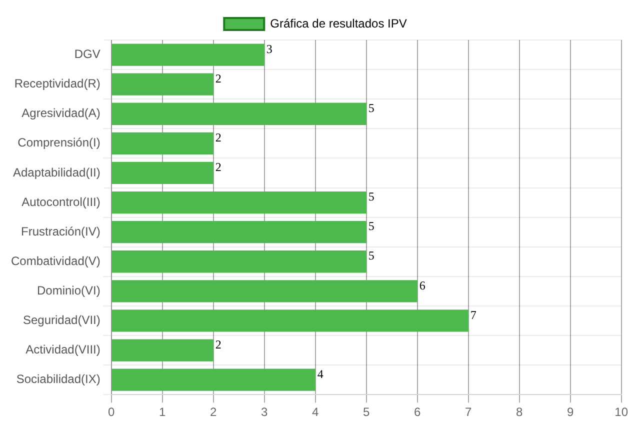  Describe the element at coordinates (87, 54) in the screenshot. I see `y-tick-label: DGV` at that location.